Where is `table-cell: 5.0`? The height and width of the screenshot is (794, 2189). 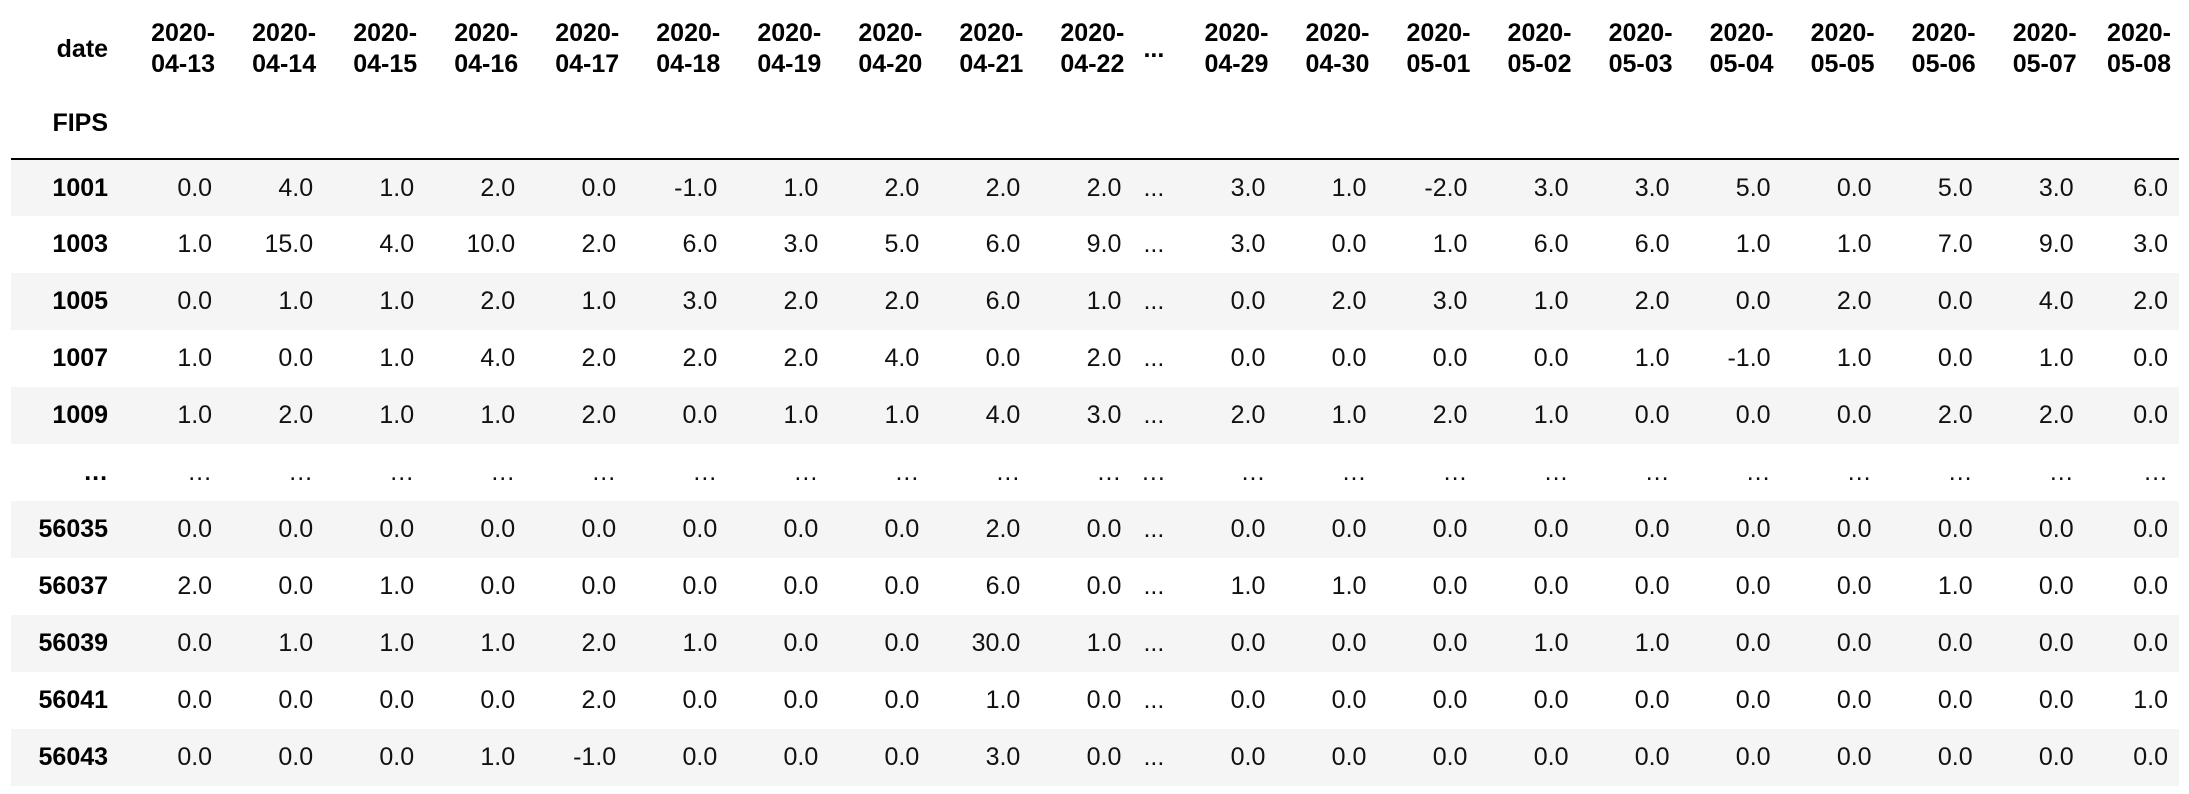
table-cell: 5.0 is located at coordinates (1955, 187).